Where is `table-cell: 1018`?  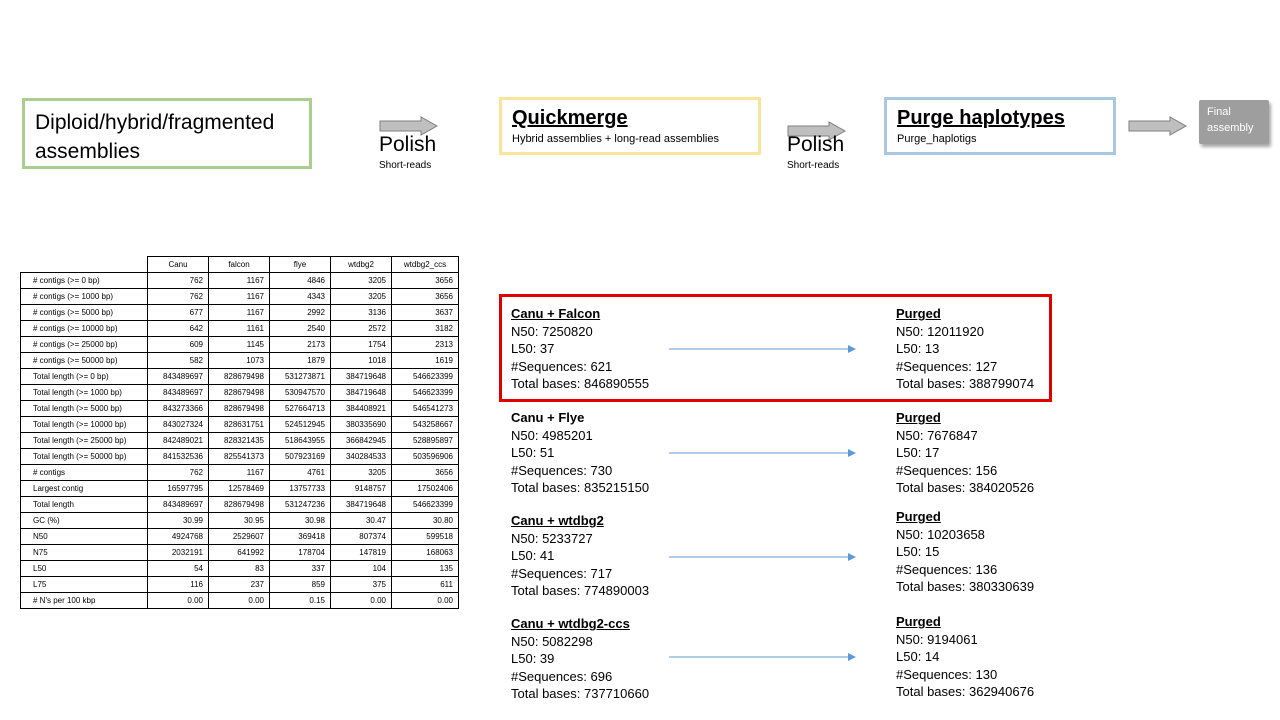
table-cell: 1018 is located at coordinates (361, 360).